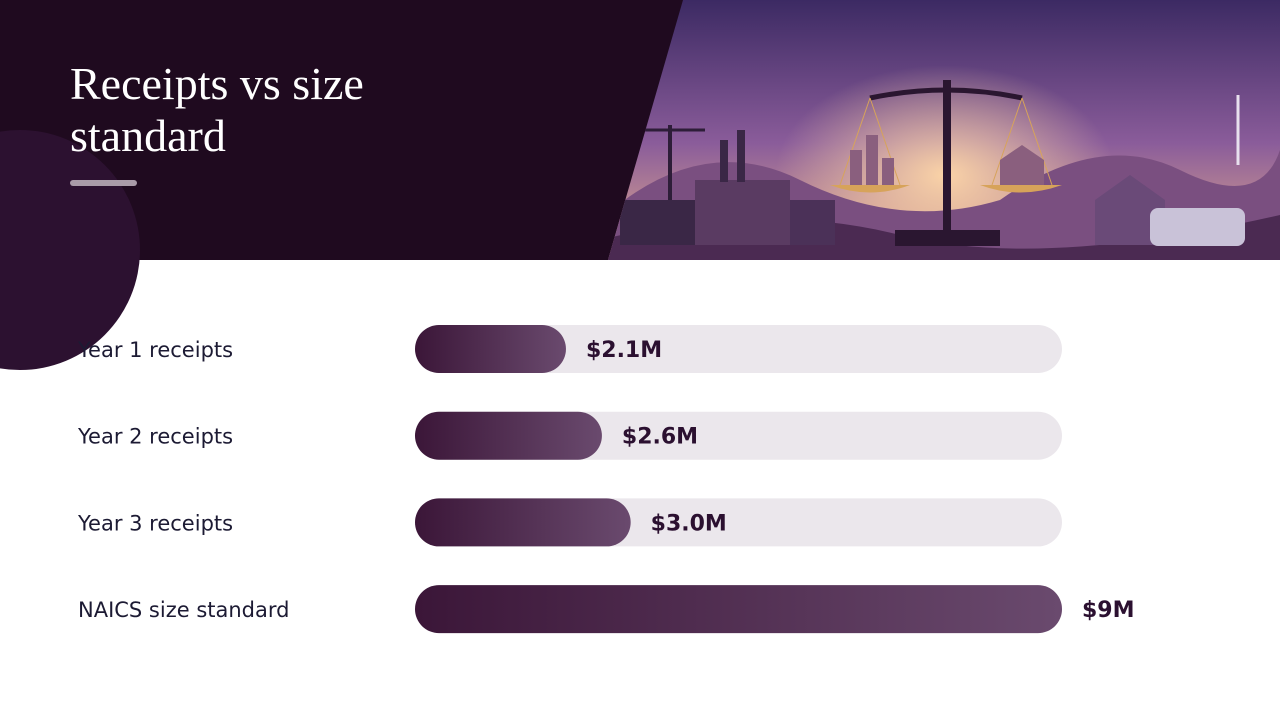 The height and width of the screenshot is (720, 1280). I want to click on value-label: $2.6M, so click(660, 437).